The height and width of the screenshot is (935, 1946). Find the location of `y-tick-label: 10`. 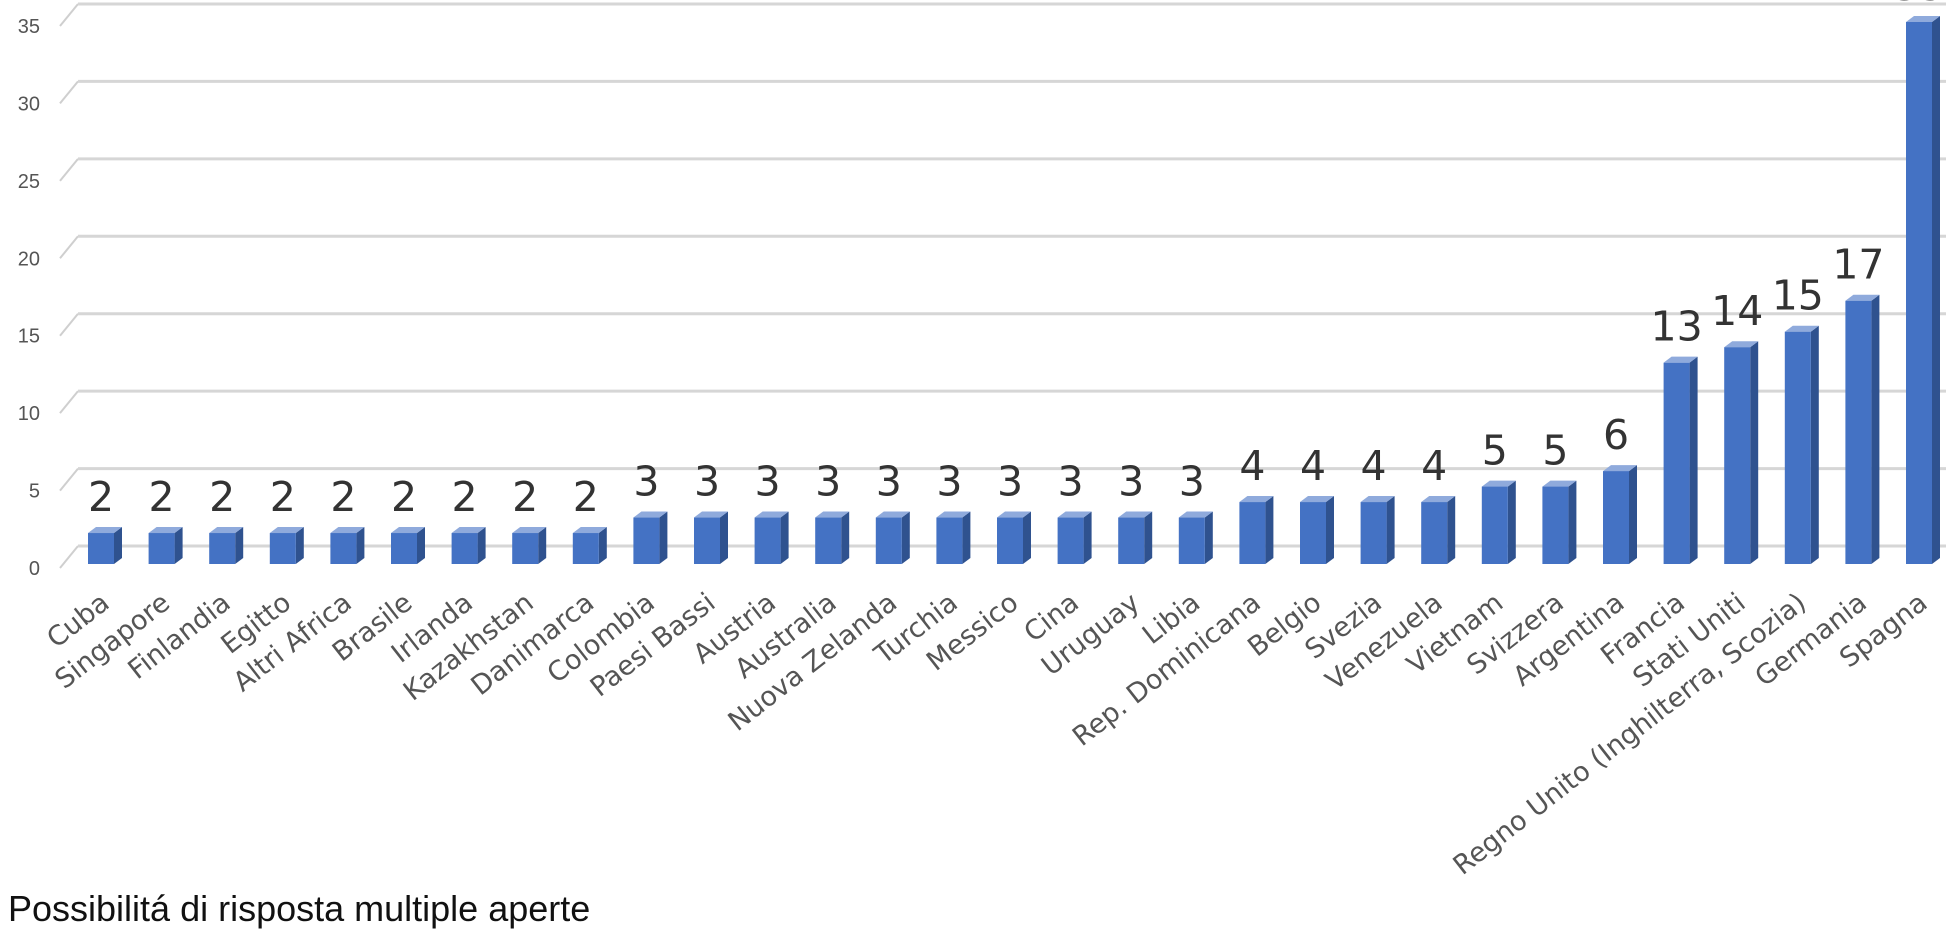

y-tick-label: 10 is located at coordinates (29, 414).